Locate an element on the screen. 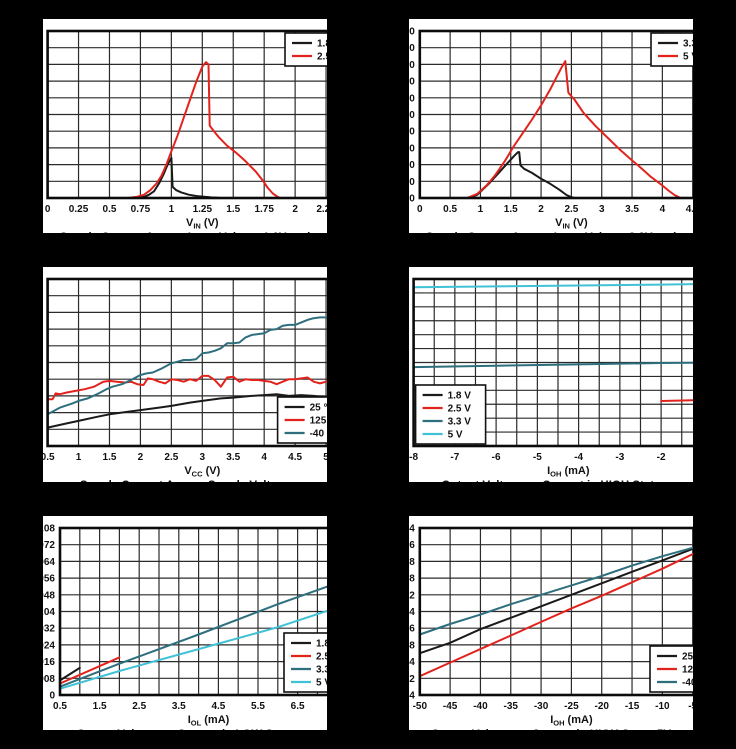  svg-text: -40°C is located at coordinates (687, 682).